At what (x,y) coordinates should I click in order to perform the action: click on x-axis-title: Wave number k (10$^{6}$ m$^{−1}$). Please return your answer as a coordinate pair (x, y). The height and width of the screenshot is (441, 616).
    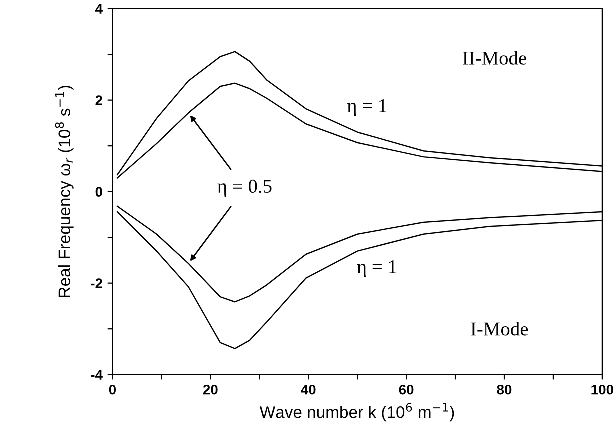
    Looking at the image, I should click on (357, 412).